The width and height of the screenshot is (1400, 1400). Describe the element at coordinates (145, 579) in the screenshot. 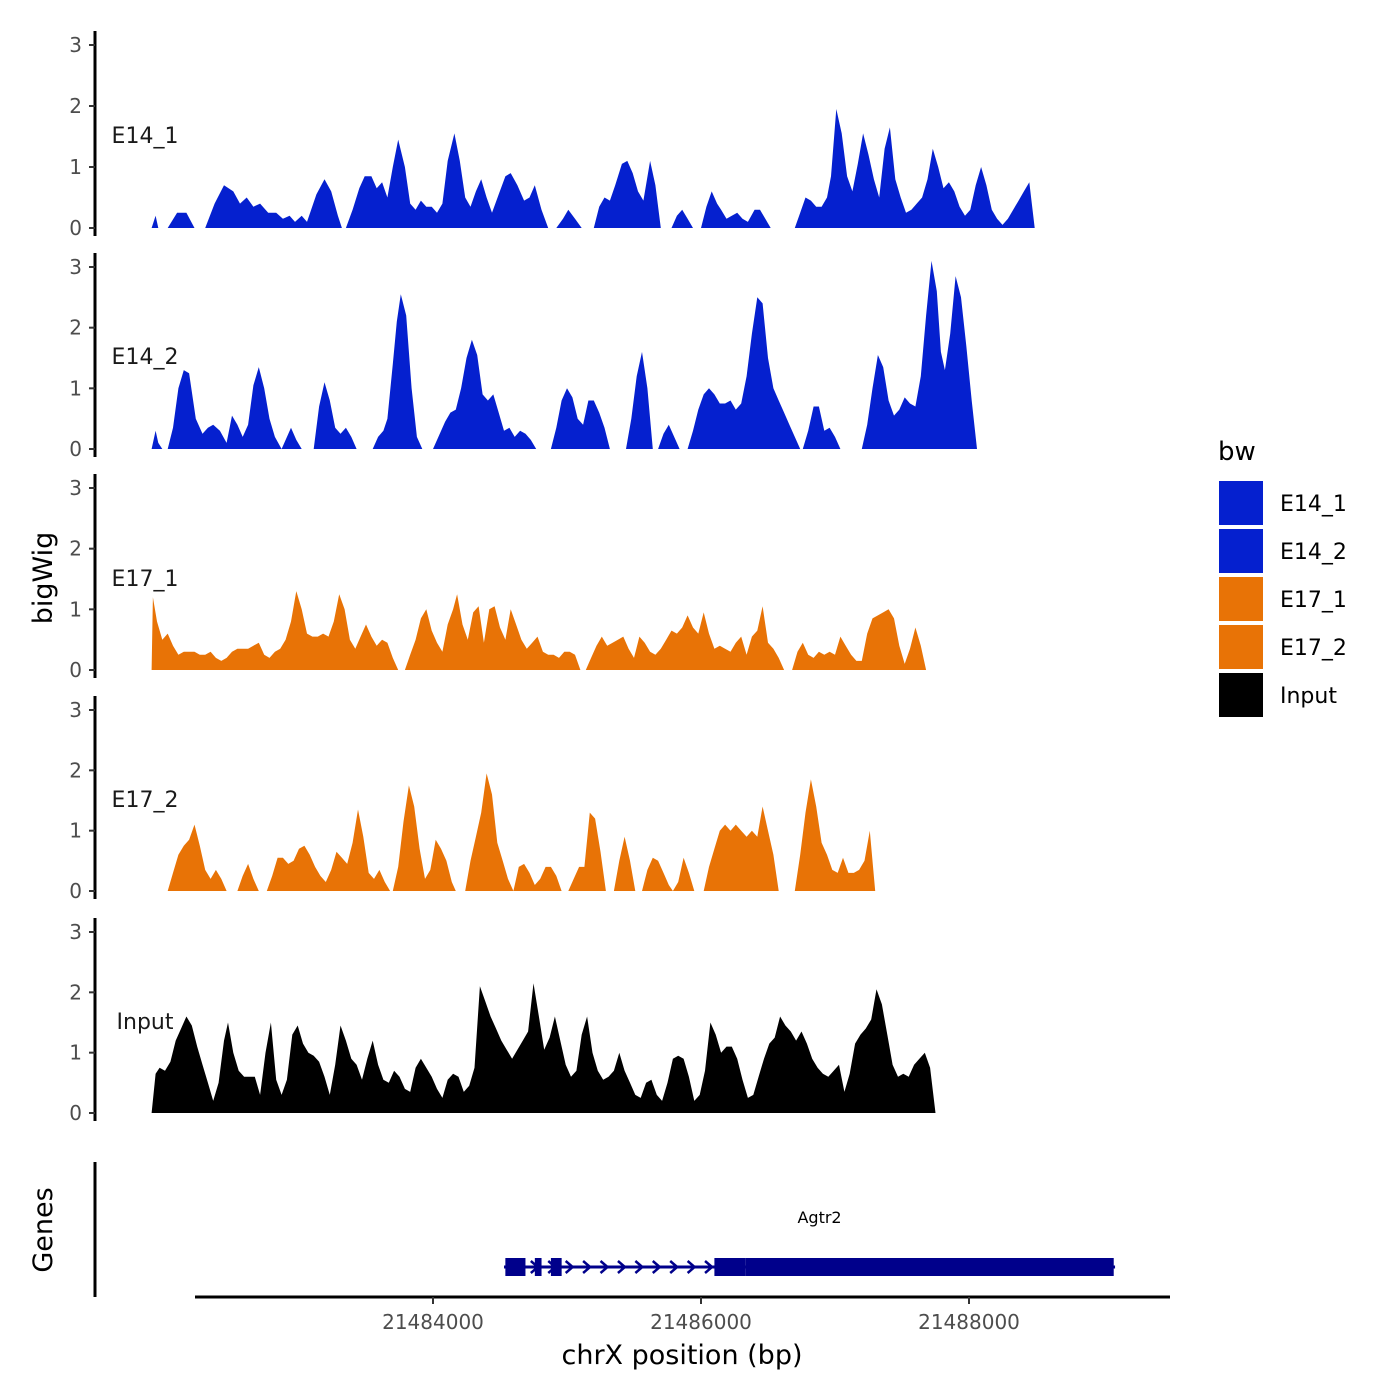

I see `track-label: E17_1` at that location.